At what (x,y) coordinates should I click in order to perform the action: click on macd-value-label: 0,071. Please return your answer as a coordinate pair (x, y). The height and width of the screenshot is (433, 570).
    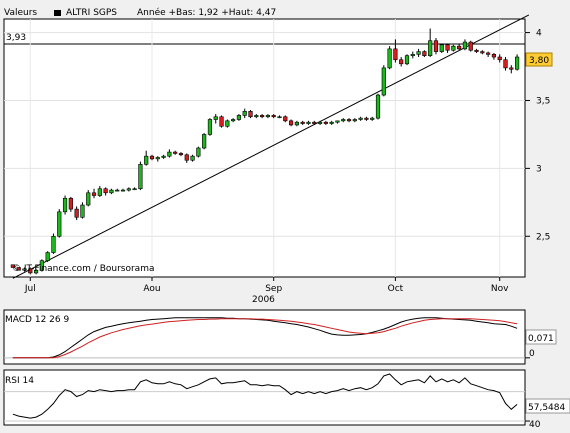
    Looking at the image, I should click on (541, 339).